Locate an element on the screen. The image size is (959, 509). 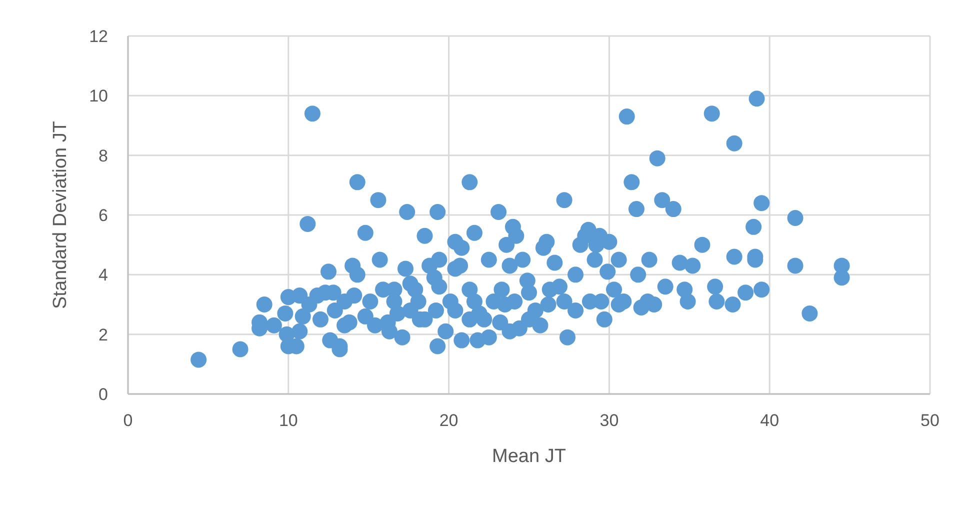
y-tick-label: 10 is located at coordinates (98, 96).